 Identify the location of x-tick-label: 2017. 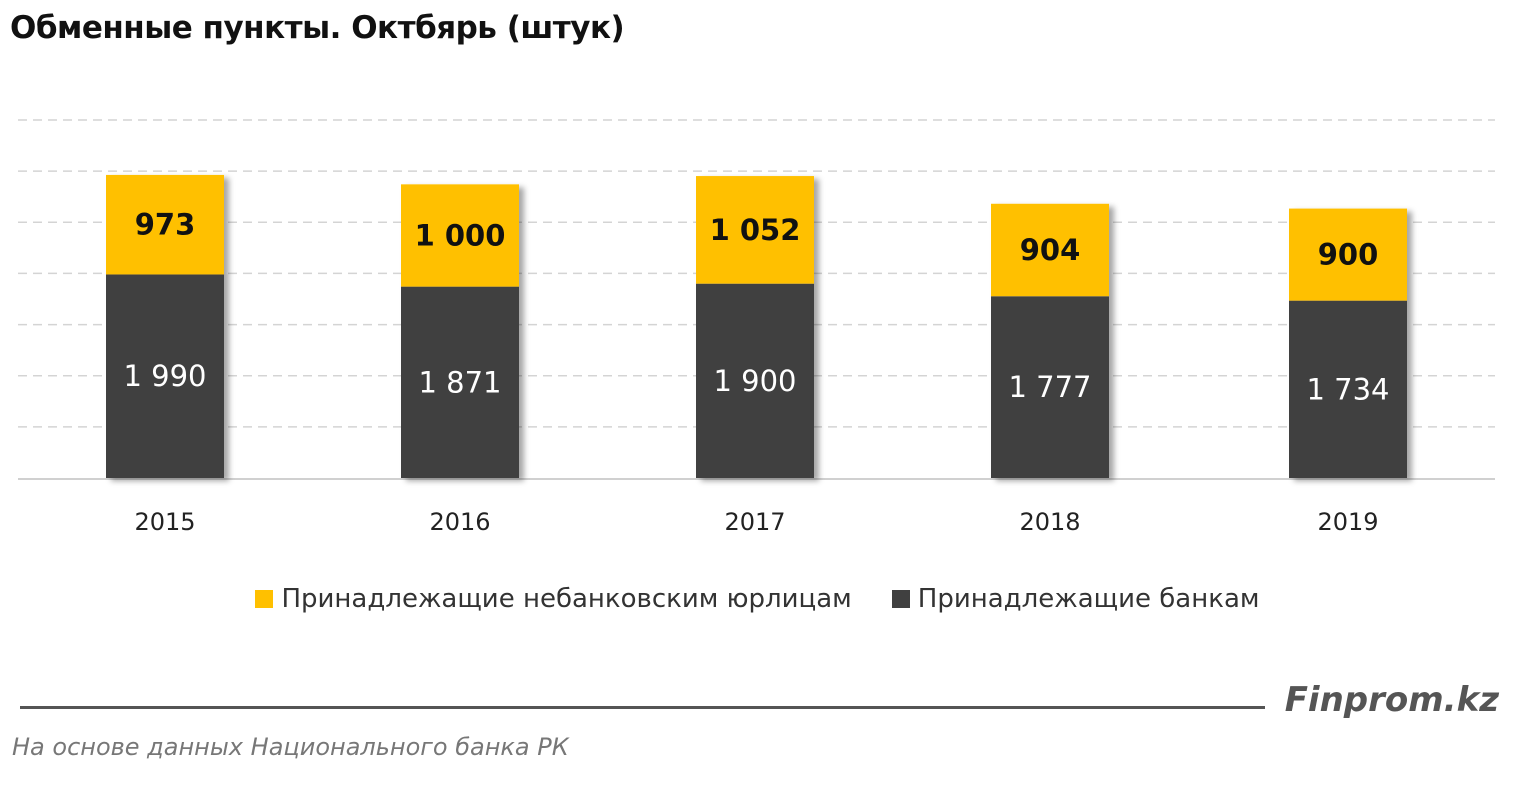
(754, 522).